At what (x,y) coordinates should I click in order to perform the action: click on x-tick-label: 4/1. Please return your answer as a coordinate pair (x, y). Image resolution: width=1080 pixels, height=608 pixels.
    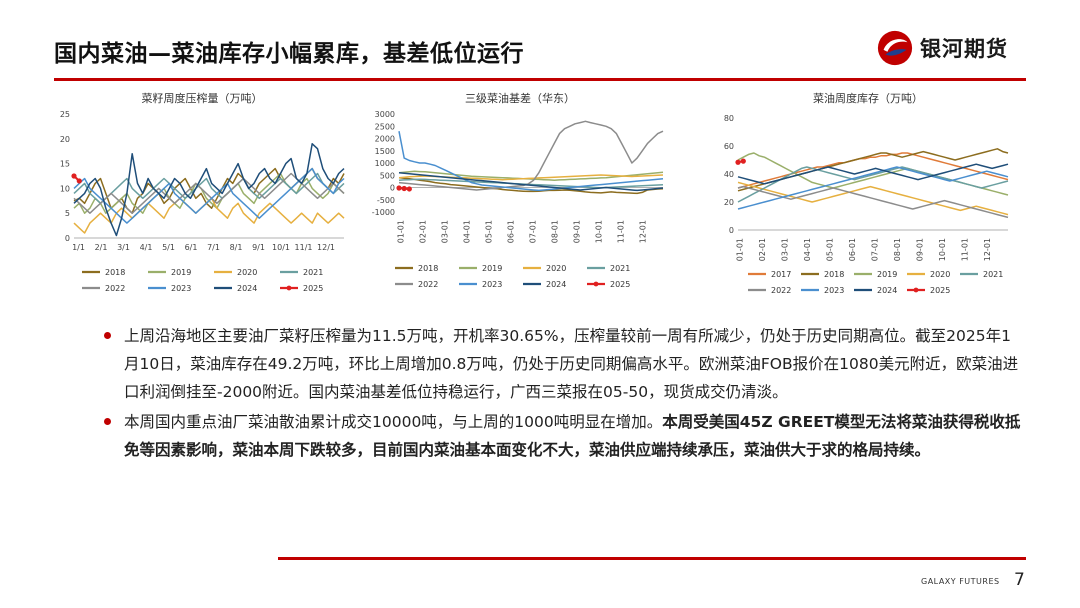
    Looking at the image, I should click on (146, 247).